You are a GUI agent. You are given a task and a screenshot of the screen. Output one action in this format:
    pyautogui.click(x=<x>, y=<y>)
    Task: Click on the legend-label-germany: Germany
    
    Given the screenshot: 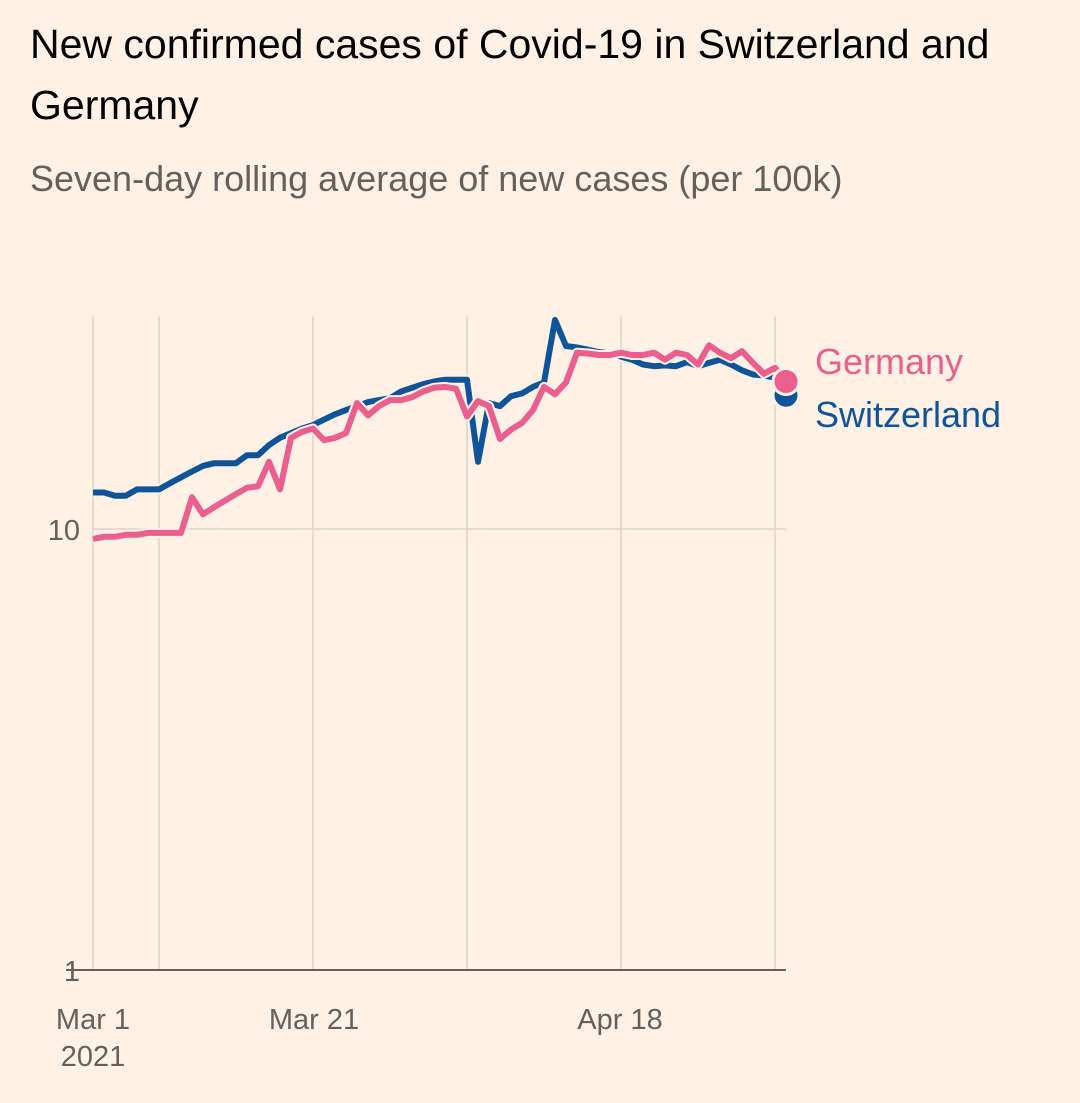 What is the action you would take?
    pyautogui.click(x=889, y=361)
    